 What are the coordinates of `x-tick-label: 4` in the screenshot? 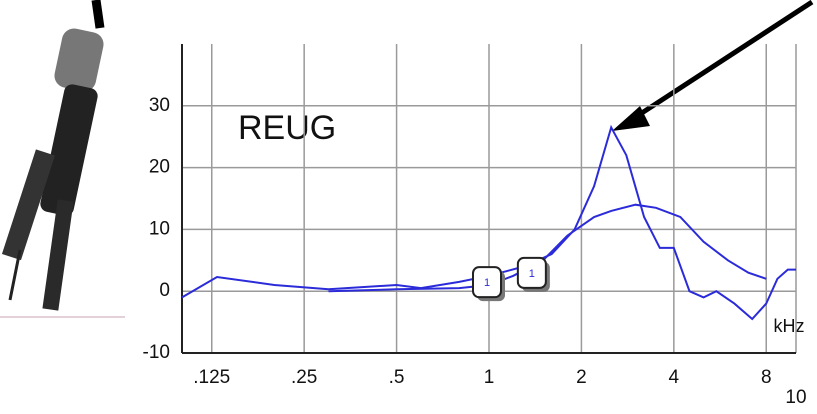 It's located at (674, 377).